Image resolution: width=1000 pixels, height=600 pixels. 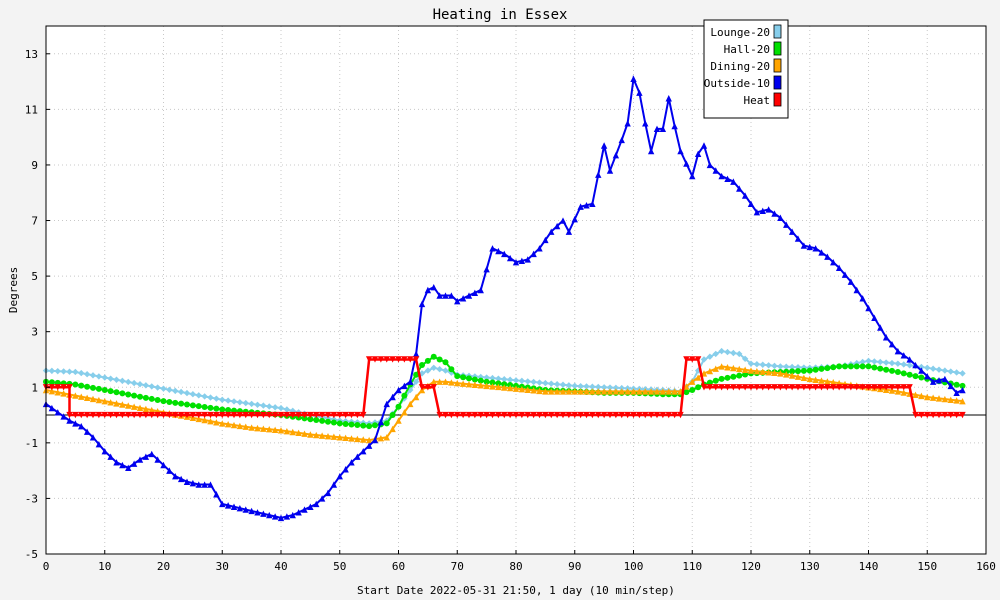 I want to click on legend-label: Dining-20, so click(x=740, y=66).